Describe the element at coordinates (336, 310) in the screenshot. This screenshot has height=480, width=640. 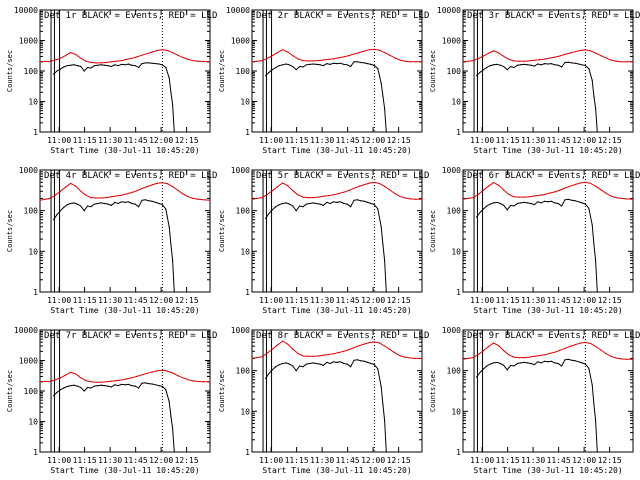
I see `x-axis-label: Start Time (30-Jul-11 10:45:20)` at that location.